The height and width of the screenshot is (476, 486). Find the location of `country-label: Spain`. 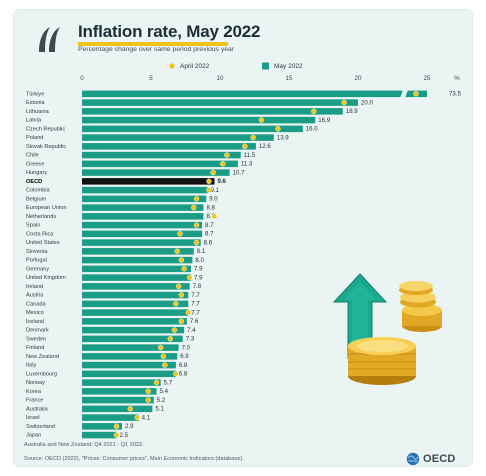

country-label: Spain is located at coordinates (33, 226).